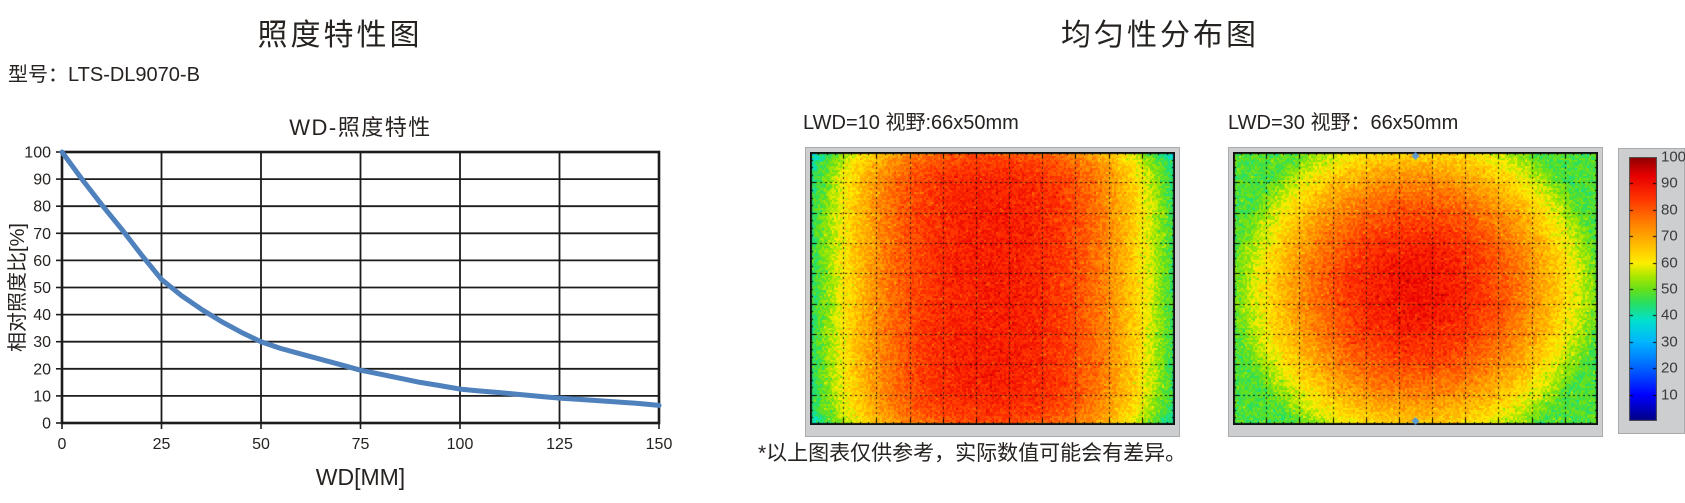  I want to click on colorbar-tick-label: 80, so click(1669, 210).